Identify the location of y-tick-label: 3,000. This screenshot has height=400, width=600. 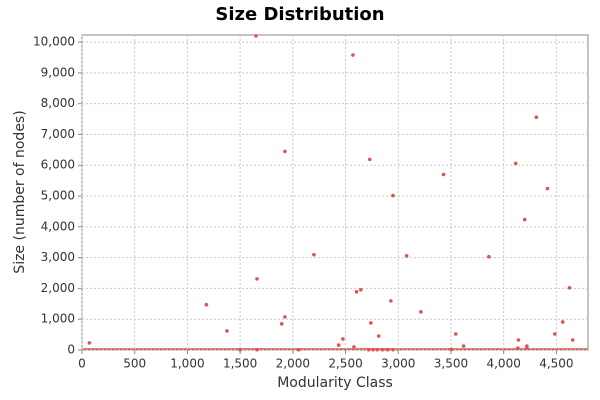
(58, 257).